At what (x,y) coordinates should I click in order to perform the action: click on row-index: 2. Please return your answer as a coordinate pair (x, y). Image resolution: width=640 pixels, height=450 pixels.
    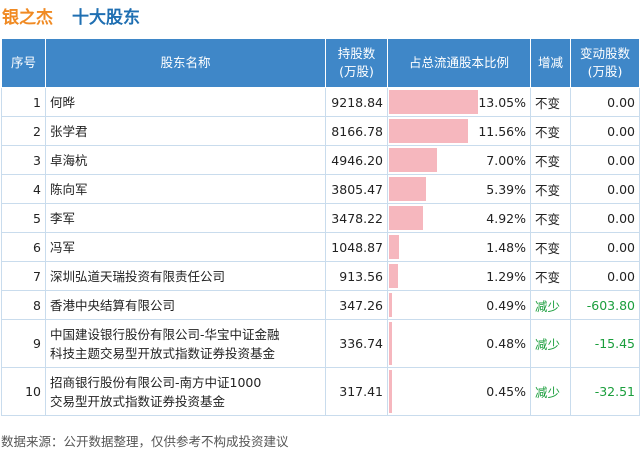
    Looking at the image, I should click on (23, 131).